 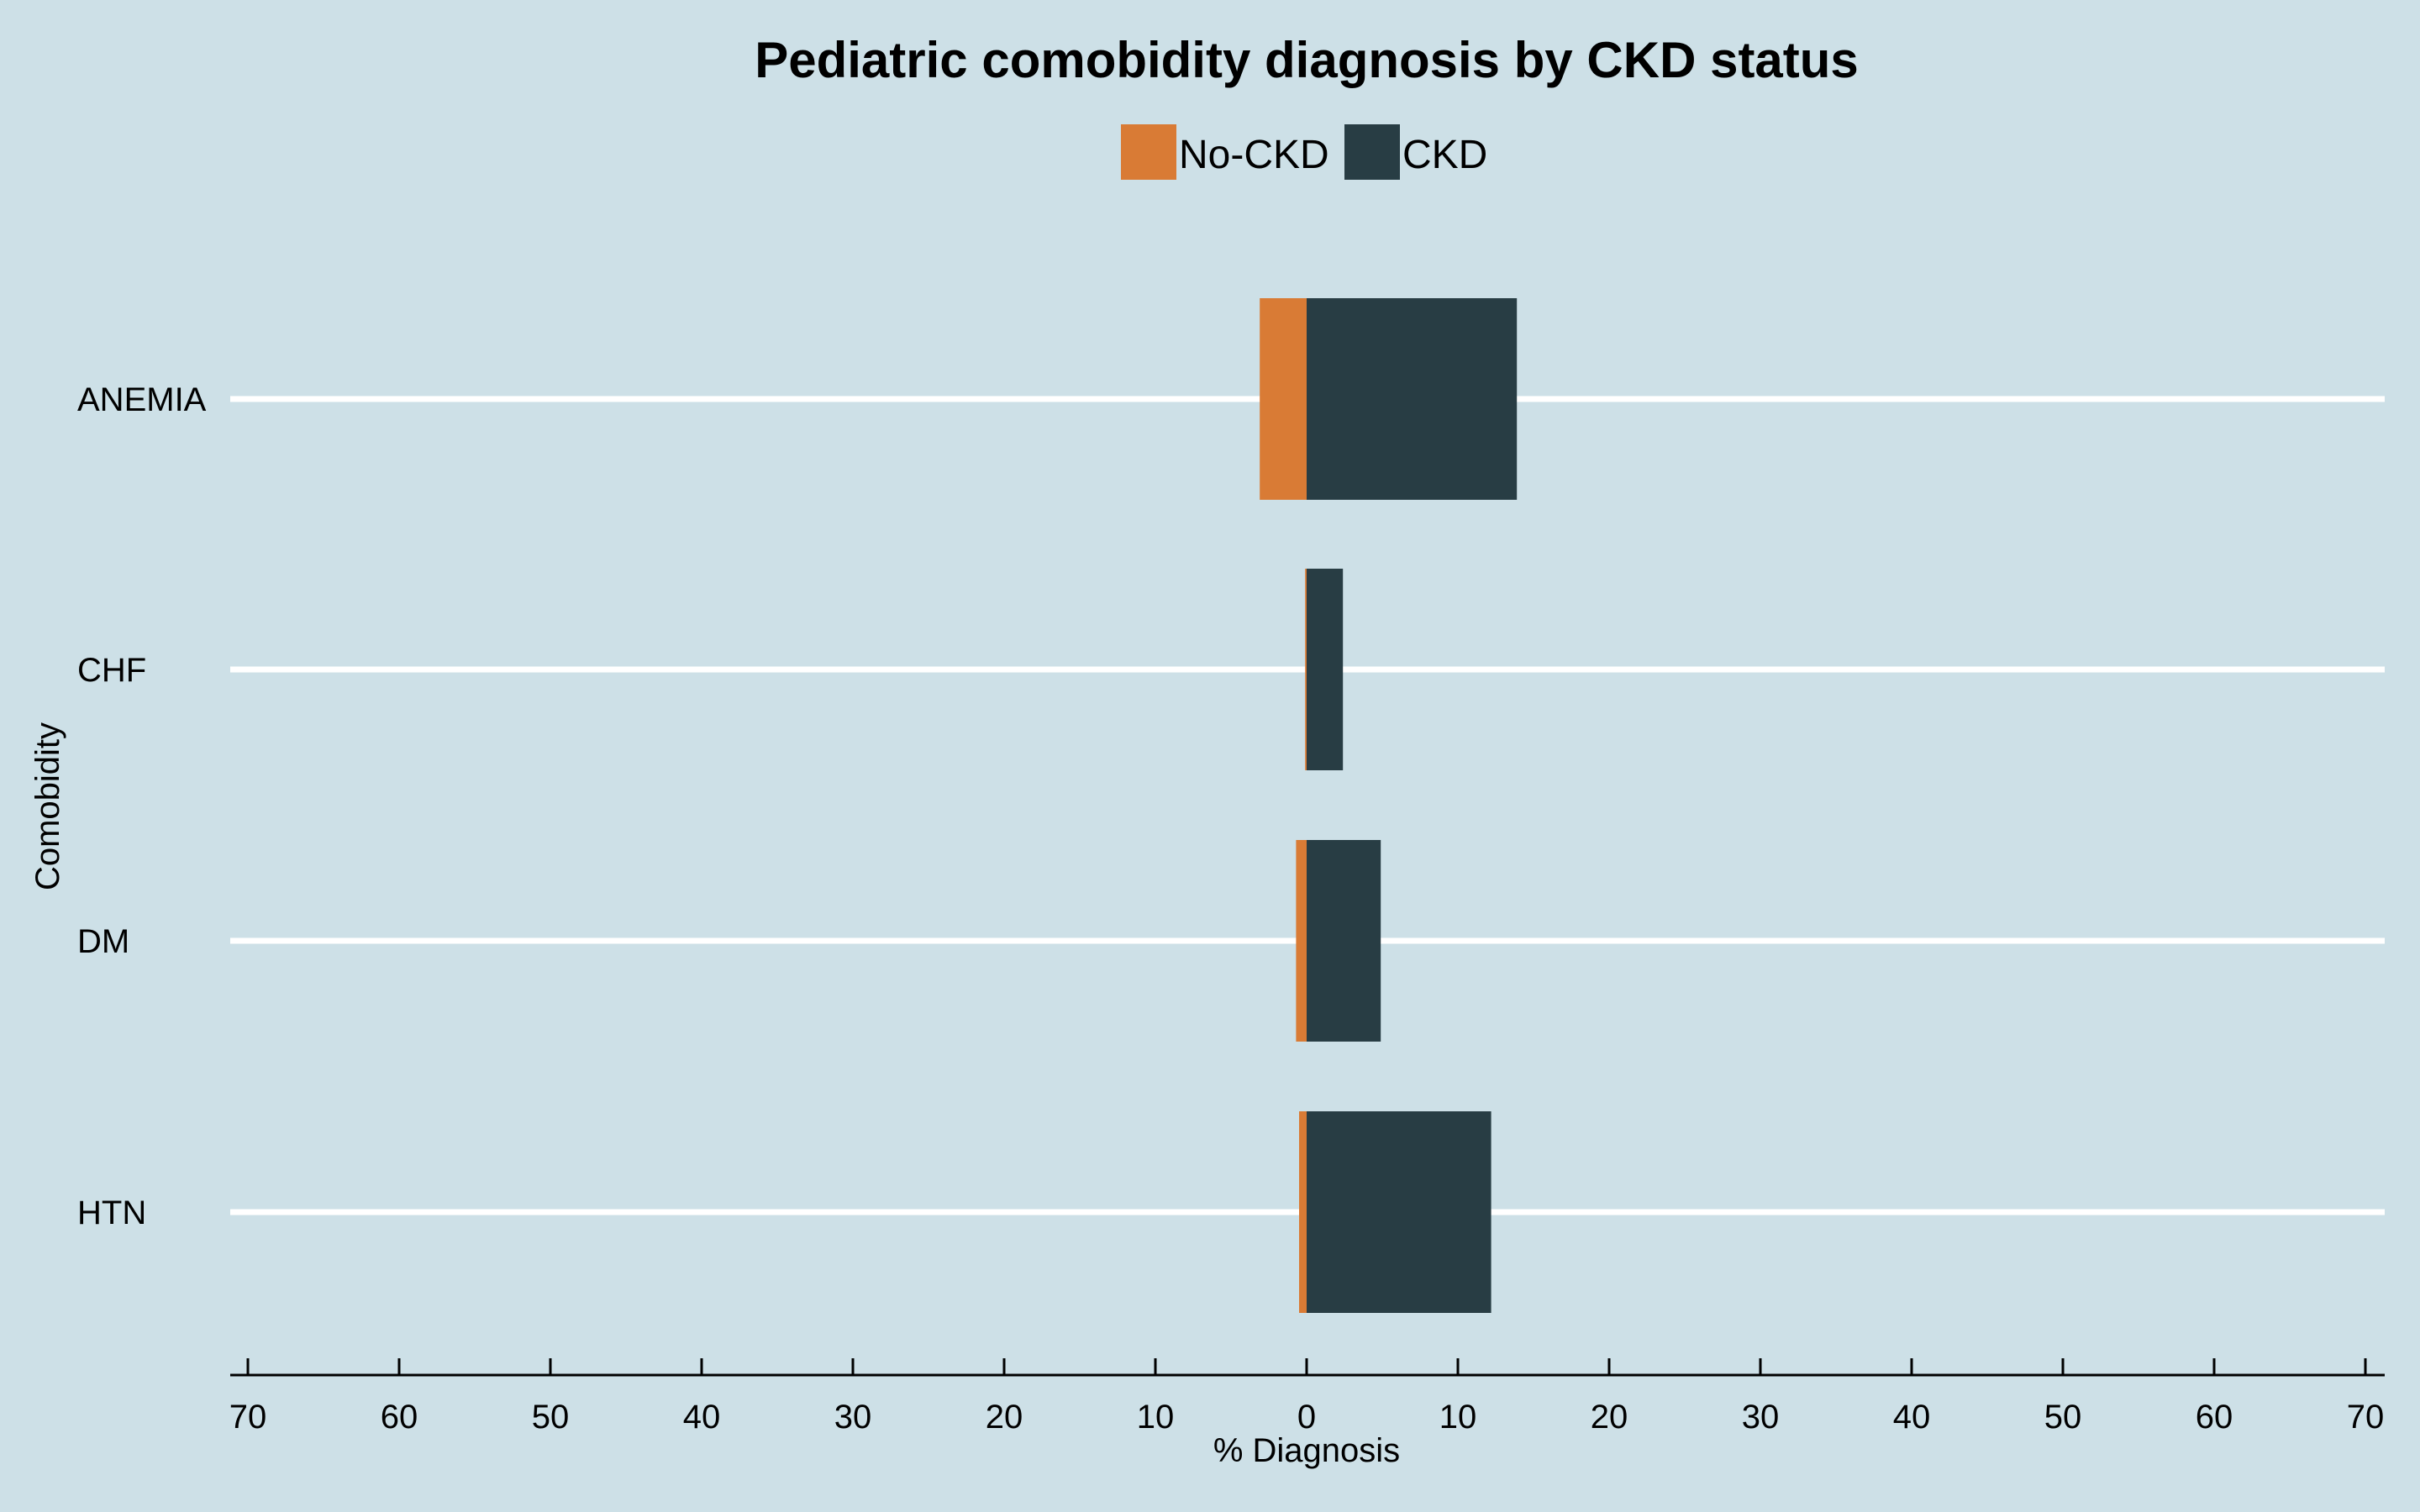 I want to click on legend: No-CKD CKD, so click(x=1304, y=152).